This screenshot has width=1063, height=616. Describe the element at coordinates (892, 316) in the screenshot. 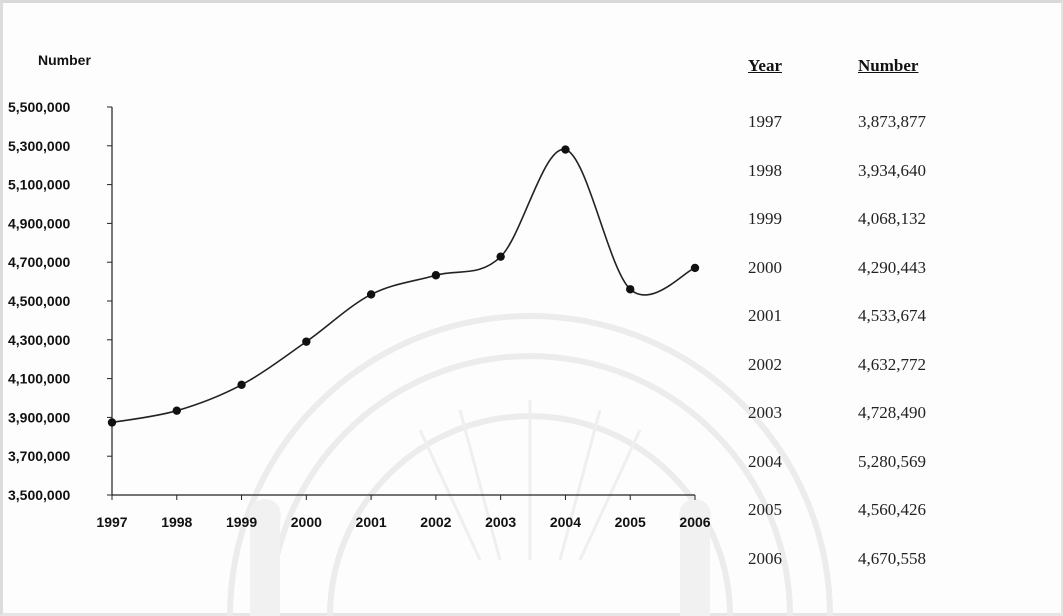

I see `table-cell-number: 4,533,674` at that location.